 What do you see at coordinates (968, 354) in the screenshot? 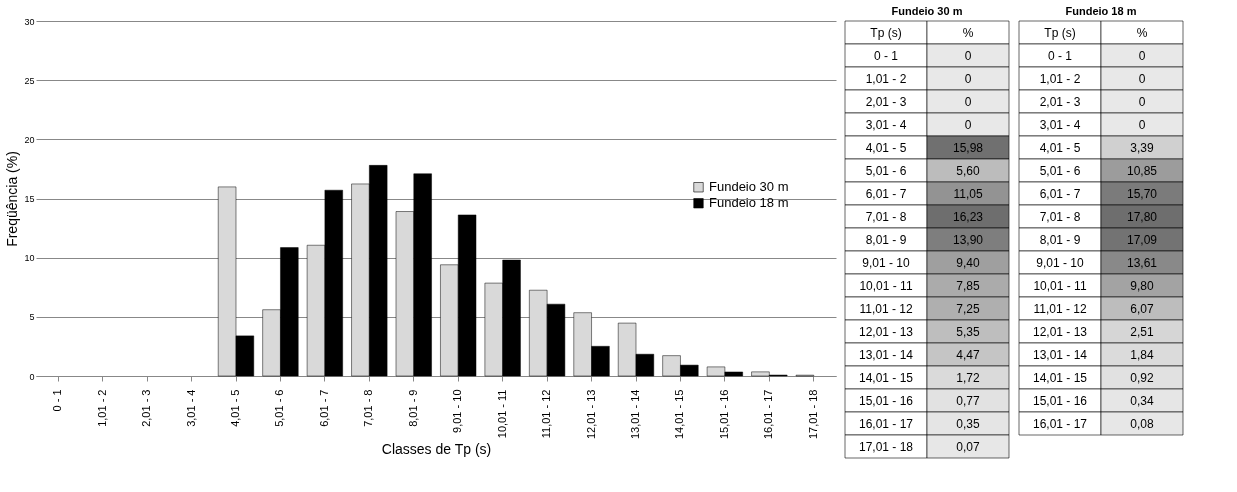
I see `data-label: 4,47` at bounding box center [968, 354].